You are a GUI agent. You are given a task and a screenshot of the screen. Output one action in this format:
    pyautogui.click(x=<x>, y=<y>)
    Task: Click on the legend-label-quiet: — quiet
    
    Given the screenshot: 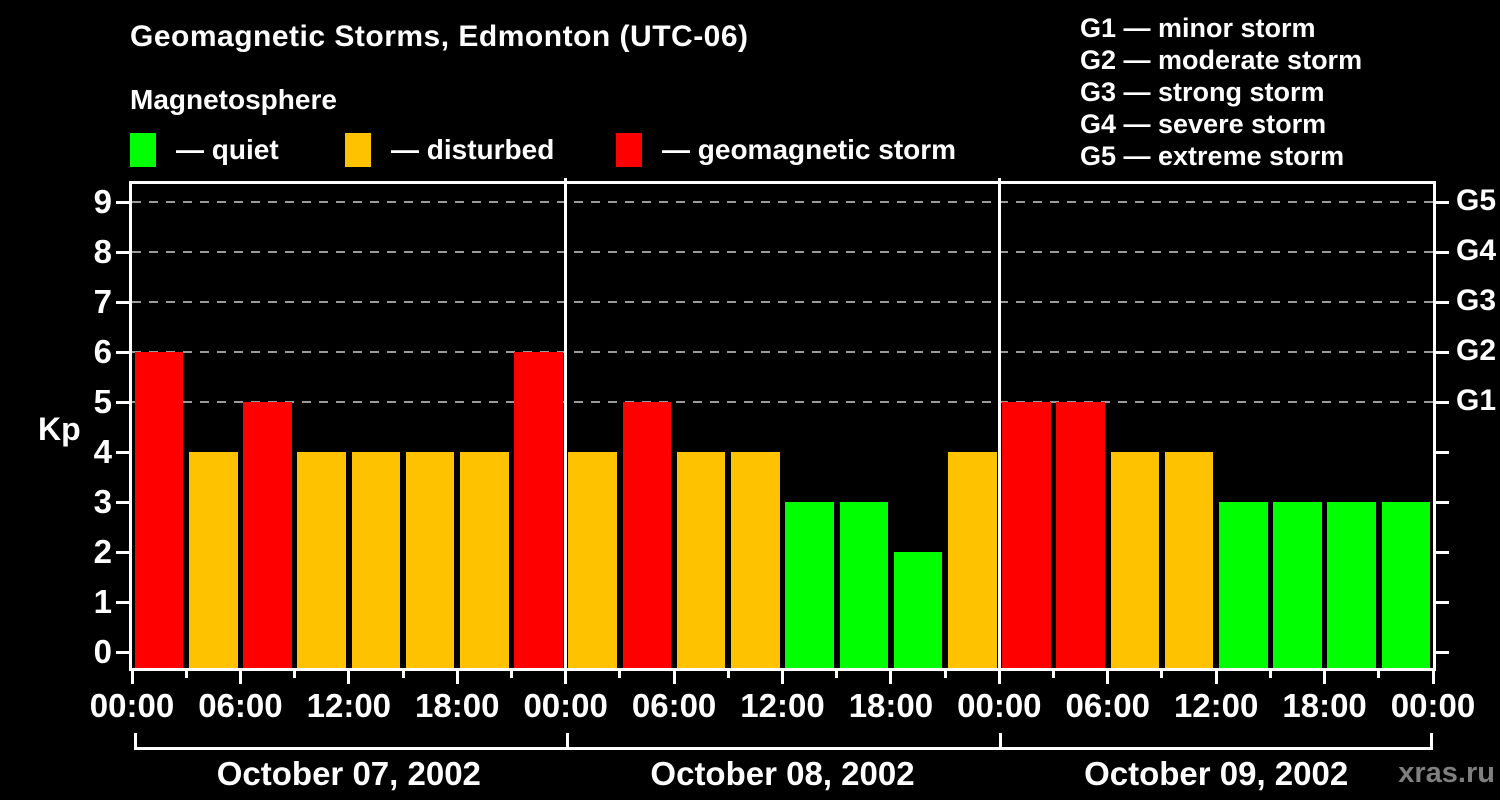 What is the action you would take?
    pyautogui.click(x=227, y=149)
    